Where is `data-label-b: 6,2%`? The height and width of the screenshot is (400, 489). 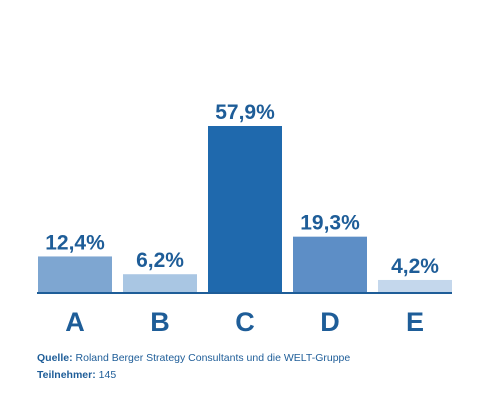
data-label-b: 6,2% is located at coordinates (160, 260).